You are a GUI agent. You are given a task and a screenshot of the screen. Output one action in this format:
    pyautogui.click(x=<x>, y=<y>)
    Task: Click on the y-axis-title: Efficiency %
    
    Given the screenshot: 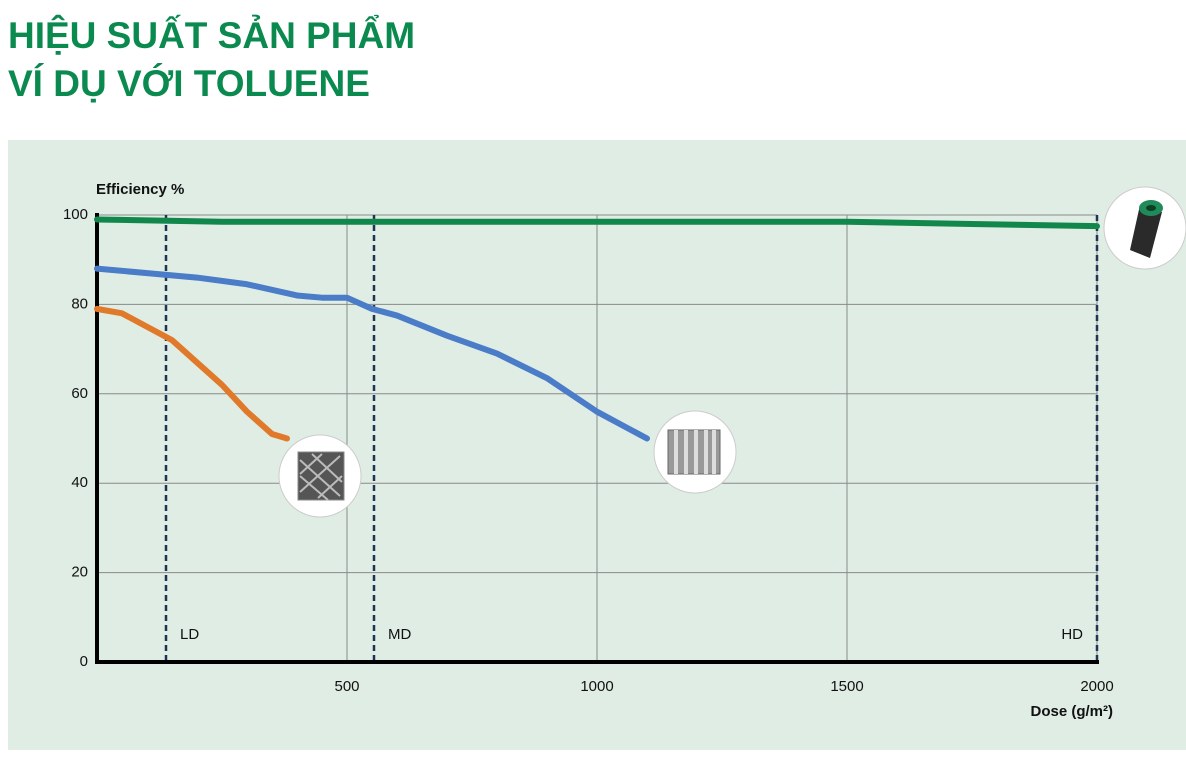 What is the action you would take?
    pyautogui.click(x=140, y=189)
    